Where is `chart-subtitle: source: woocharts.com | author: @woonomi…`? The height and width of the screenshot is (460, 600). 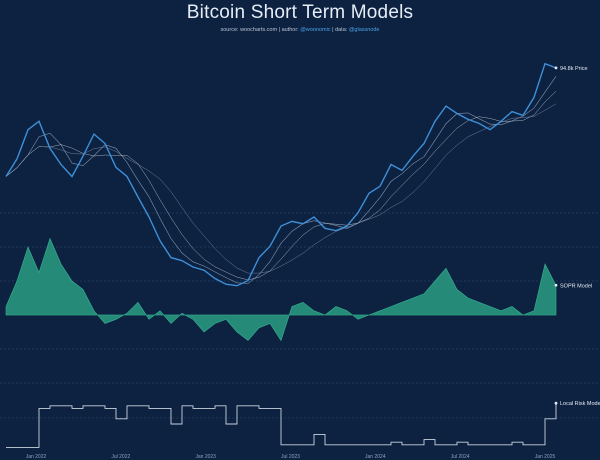 chart-subtitle: source: woocharts.com | author: @woonomi… is located at coordinates (300, 30).